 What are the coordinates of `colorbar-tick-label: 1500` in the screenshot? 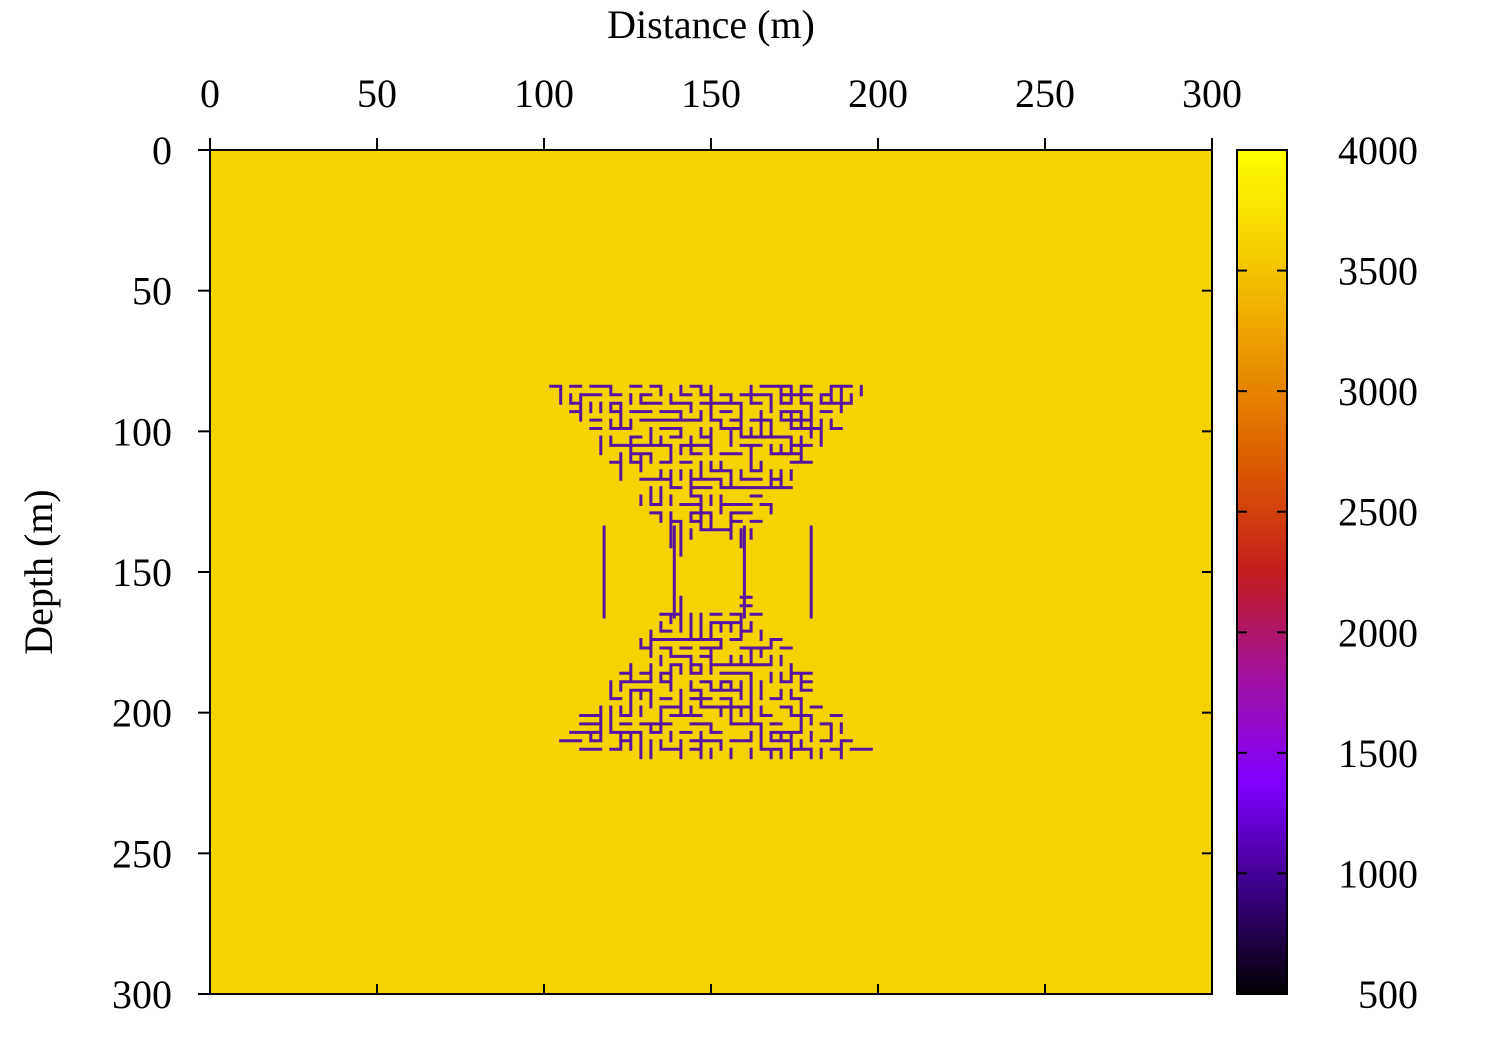 It's located at (1378, 753).